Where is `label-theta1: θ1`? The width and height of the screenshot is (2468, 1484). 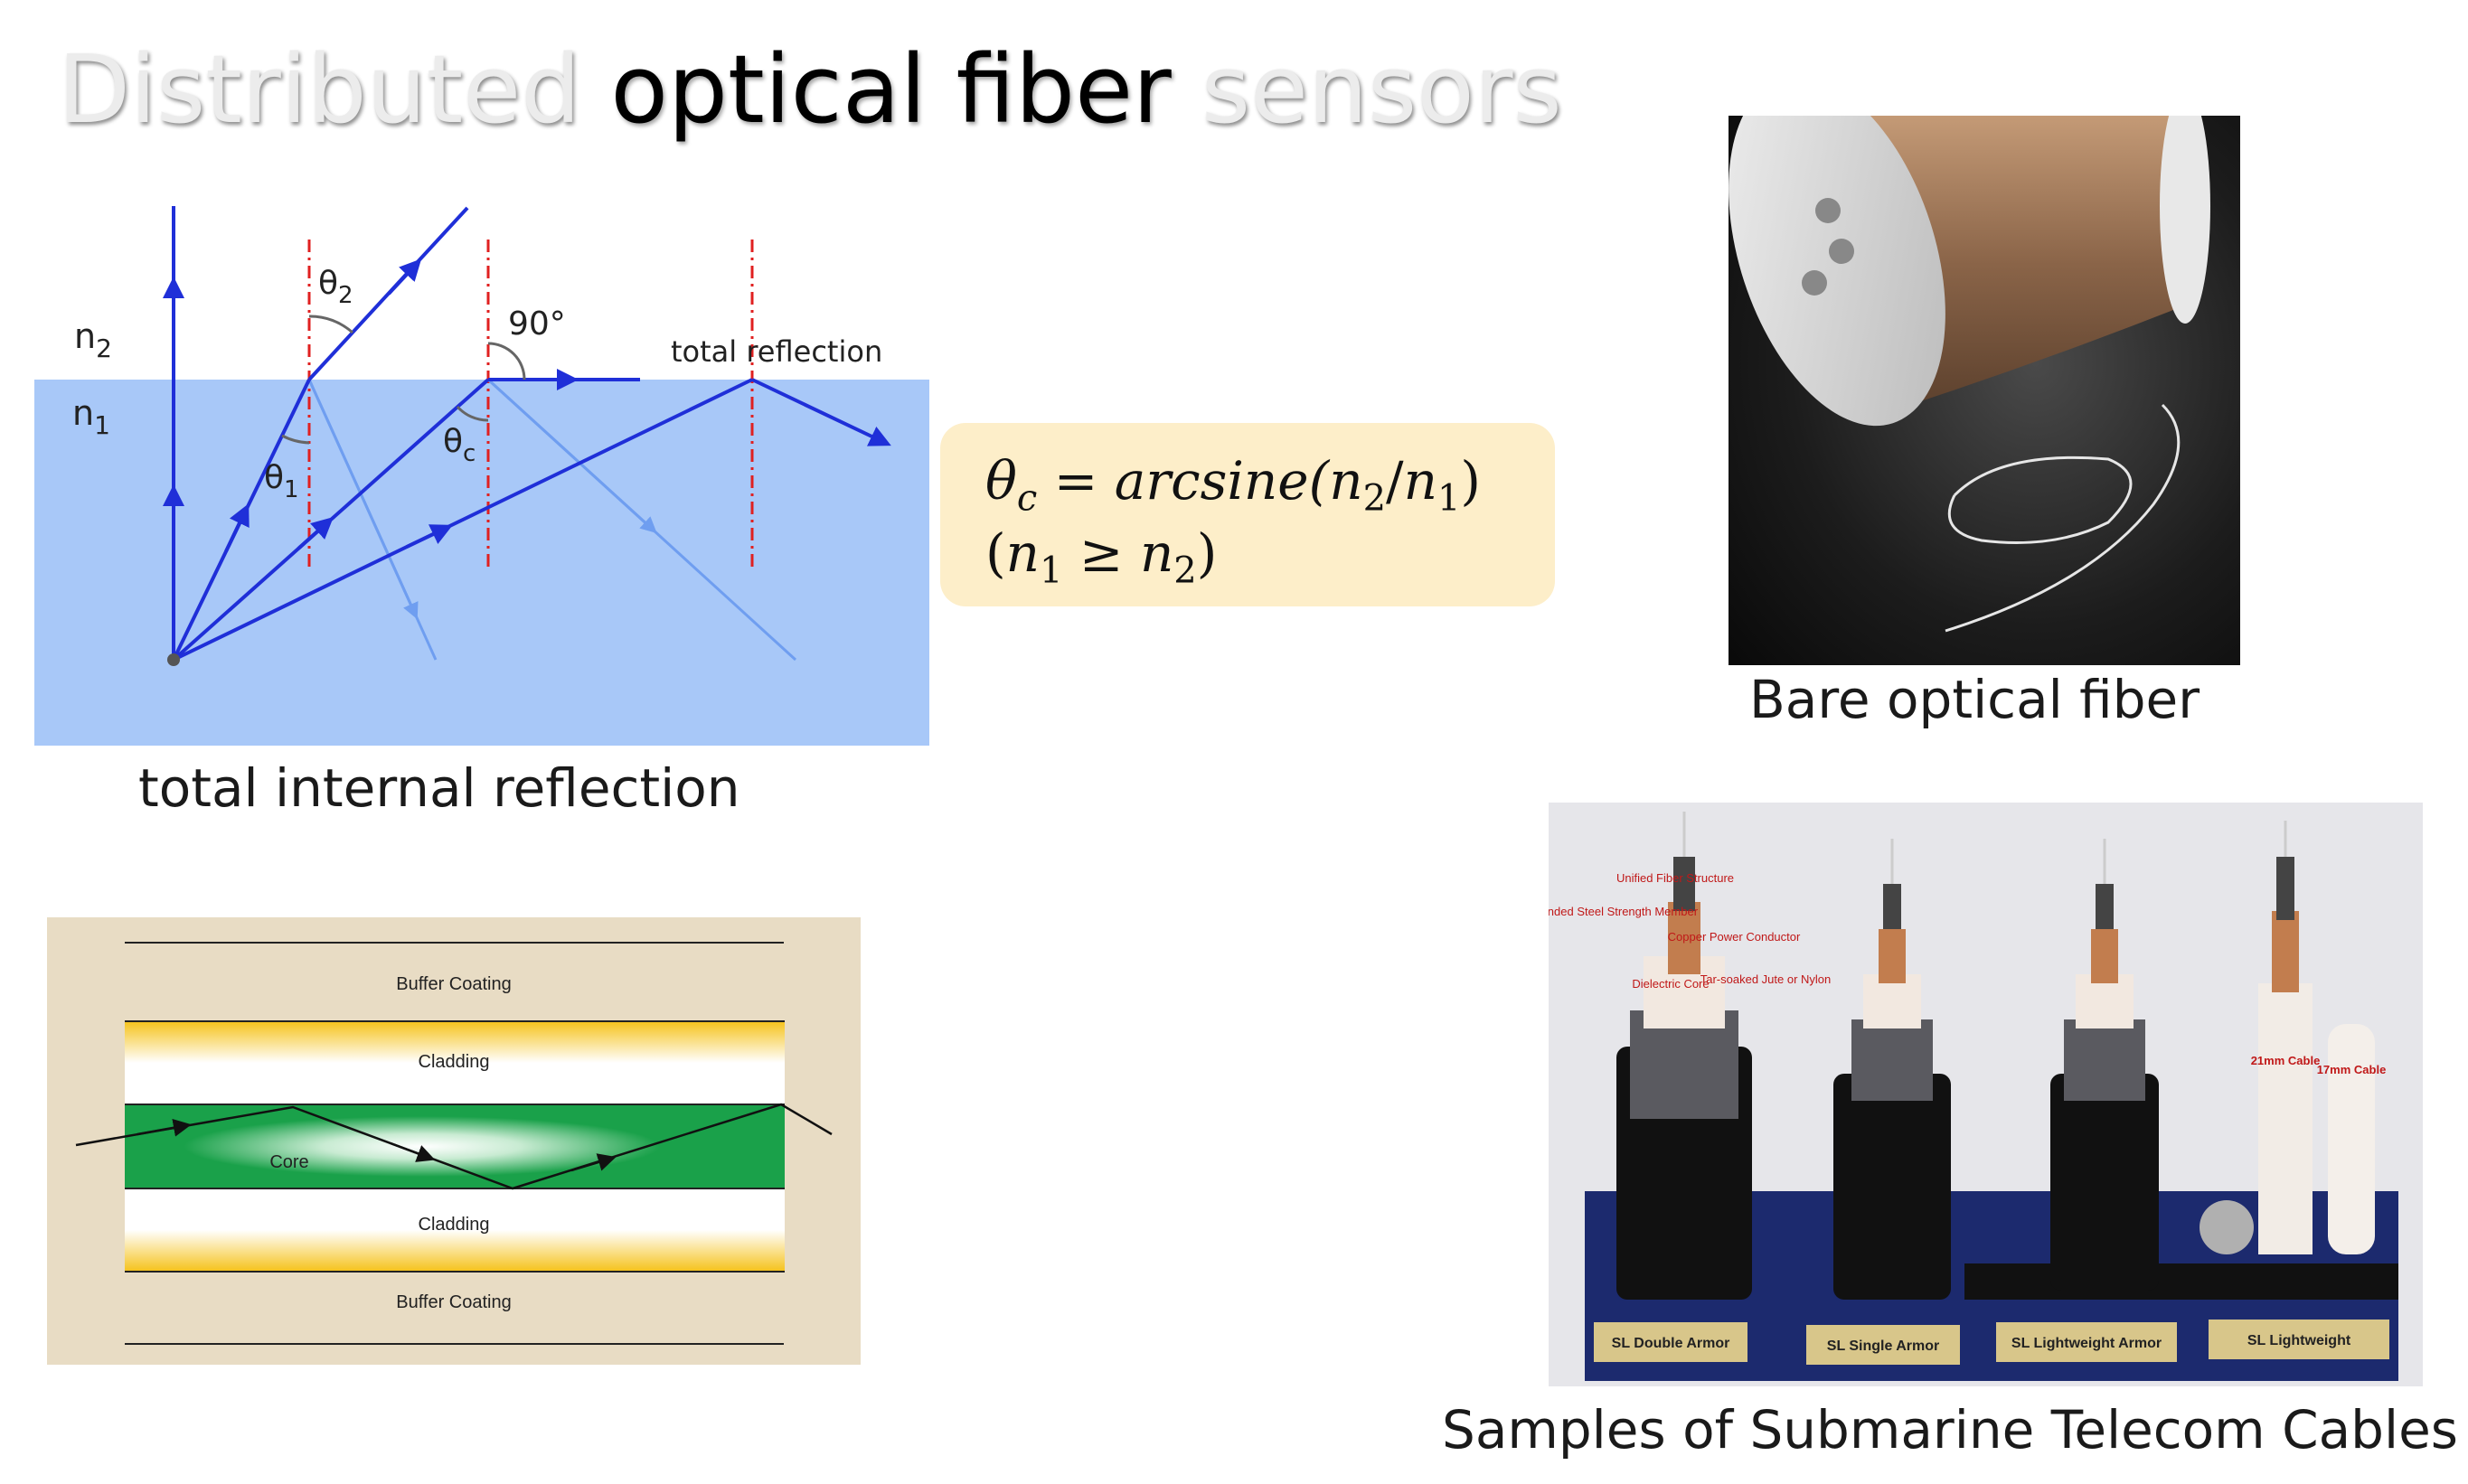
label-theta1: θ1 is located at coordinates (281, 481).